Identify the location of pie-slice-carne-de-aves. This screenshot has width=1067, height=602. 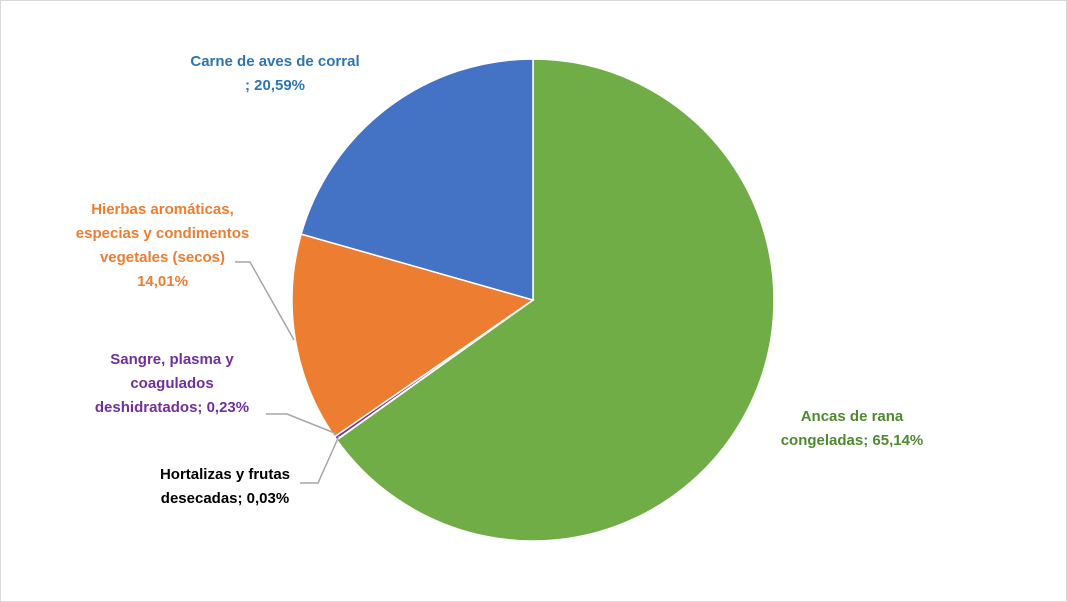
(417, 179).